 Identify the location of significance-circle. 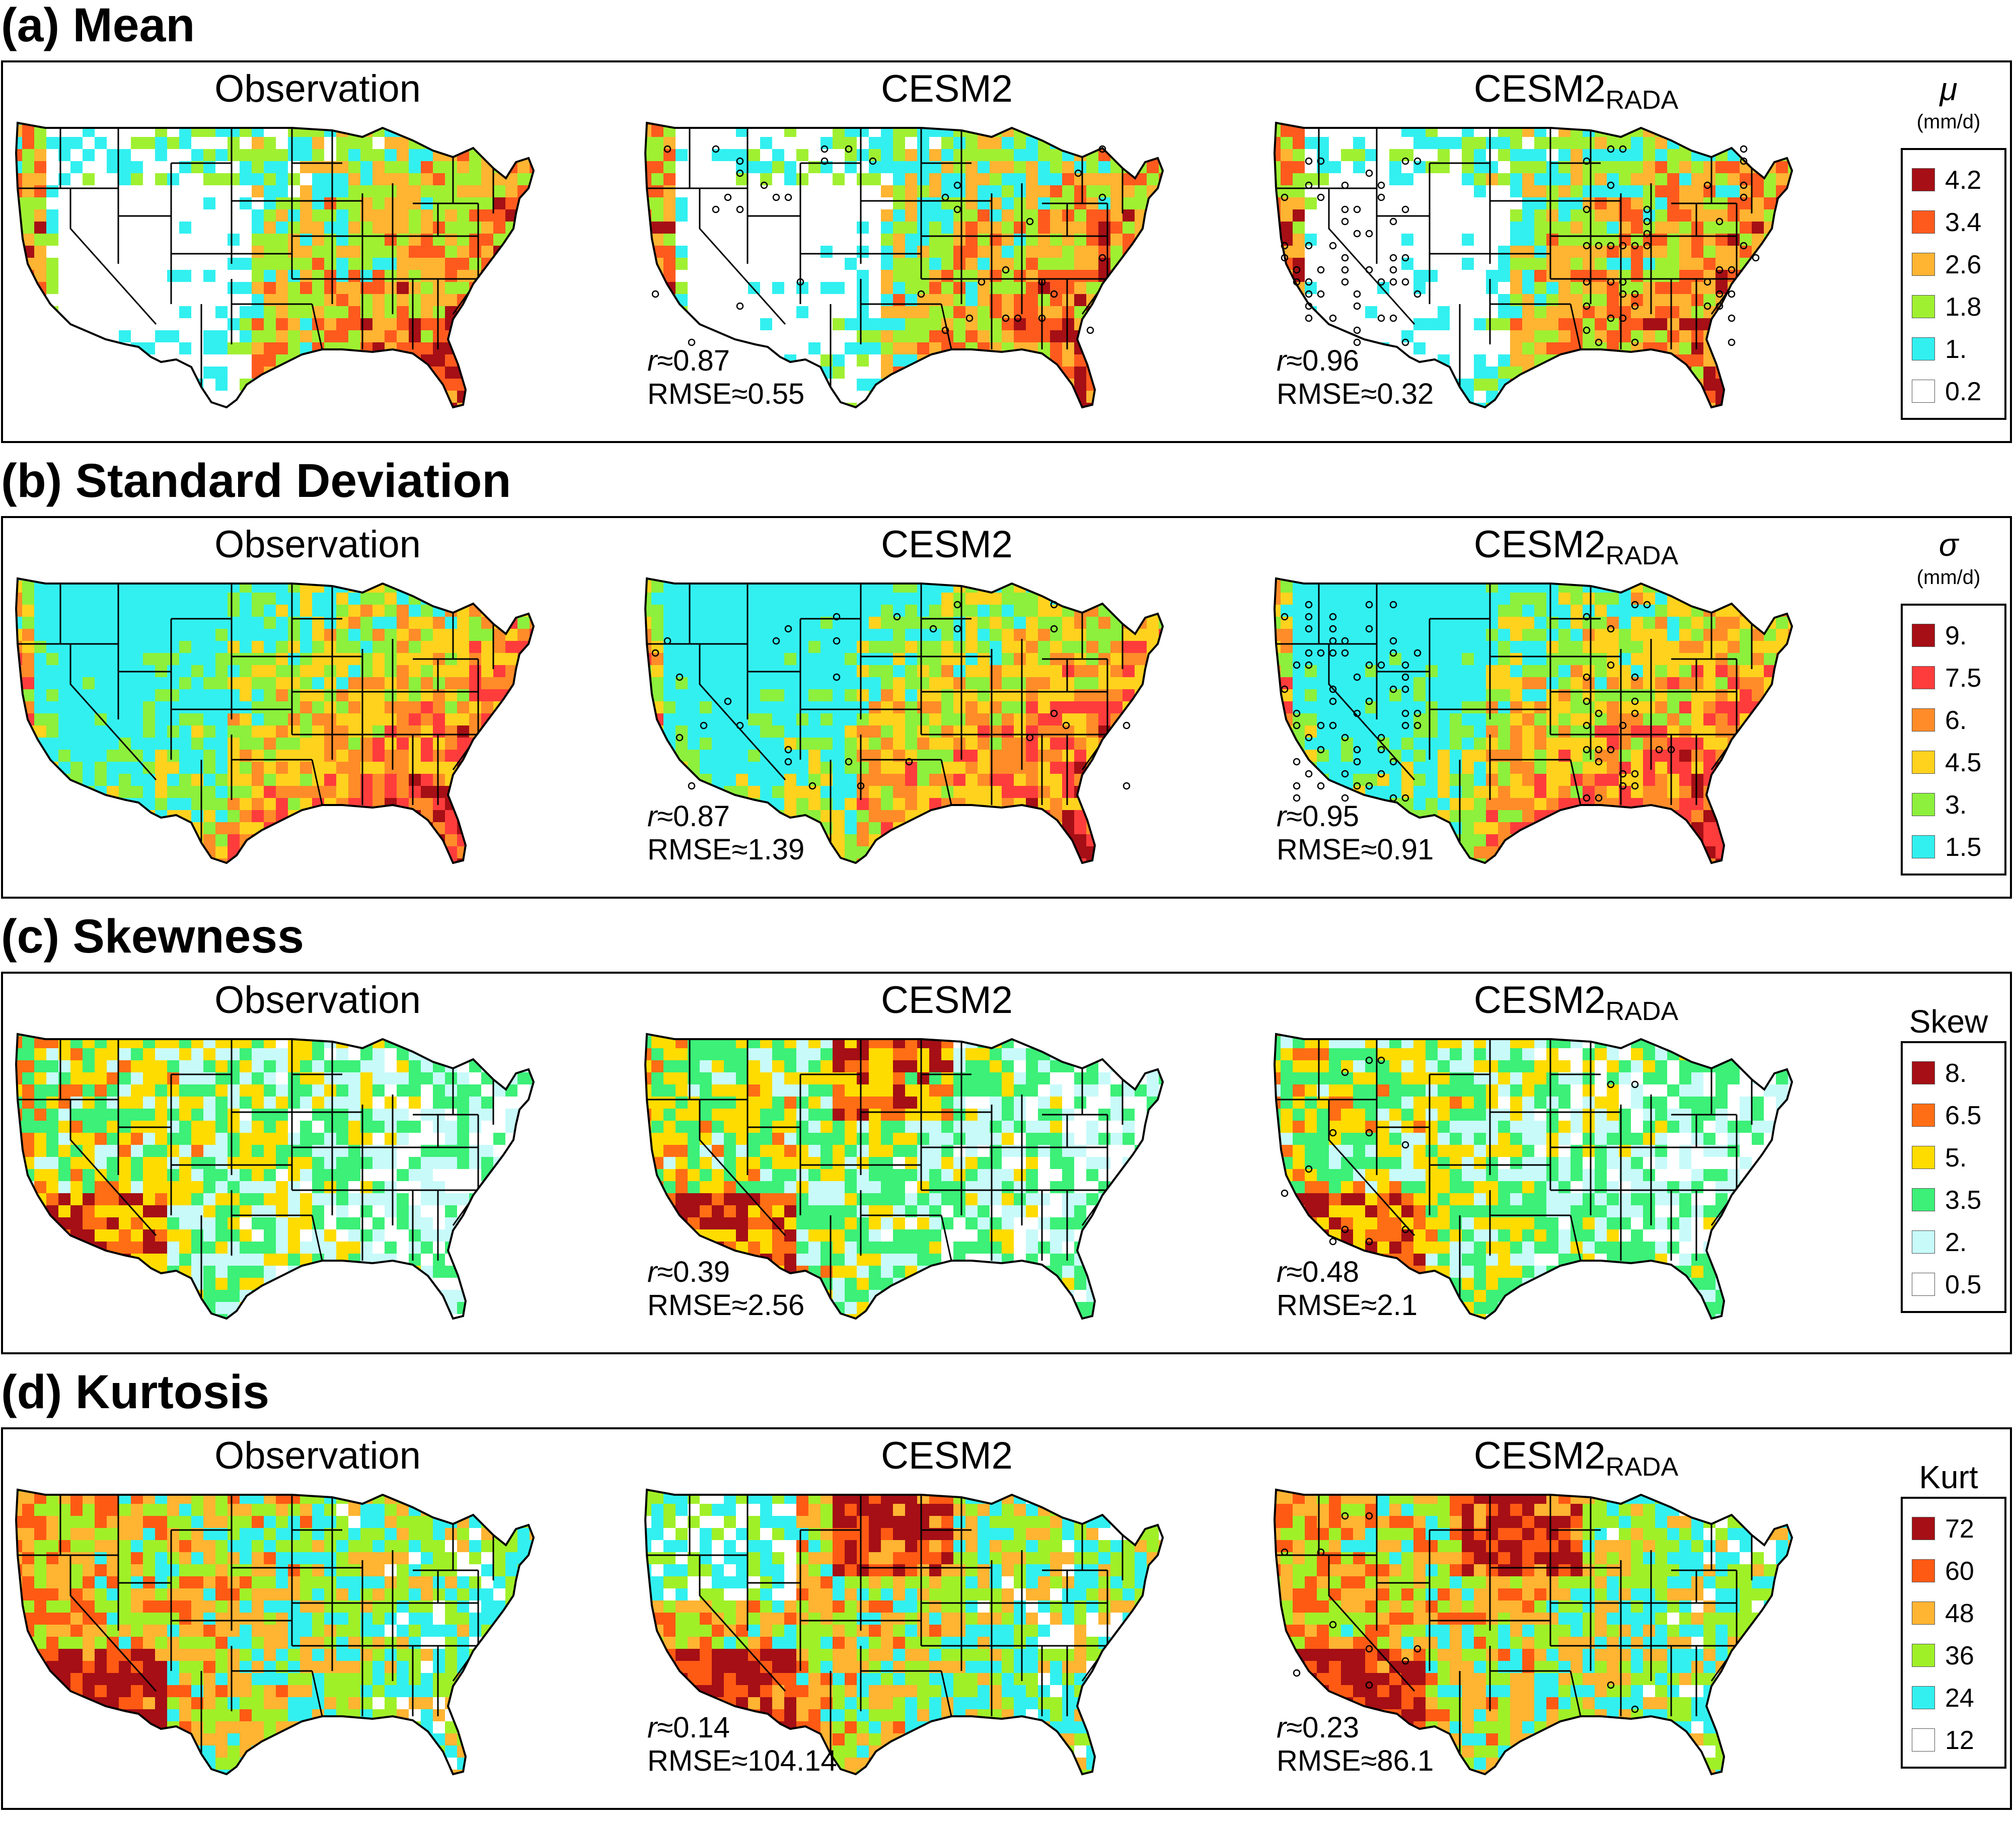
(849, 149).